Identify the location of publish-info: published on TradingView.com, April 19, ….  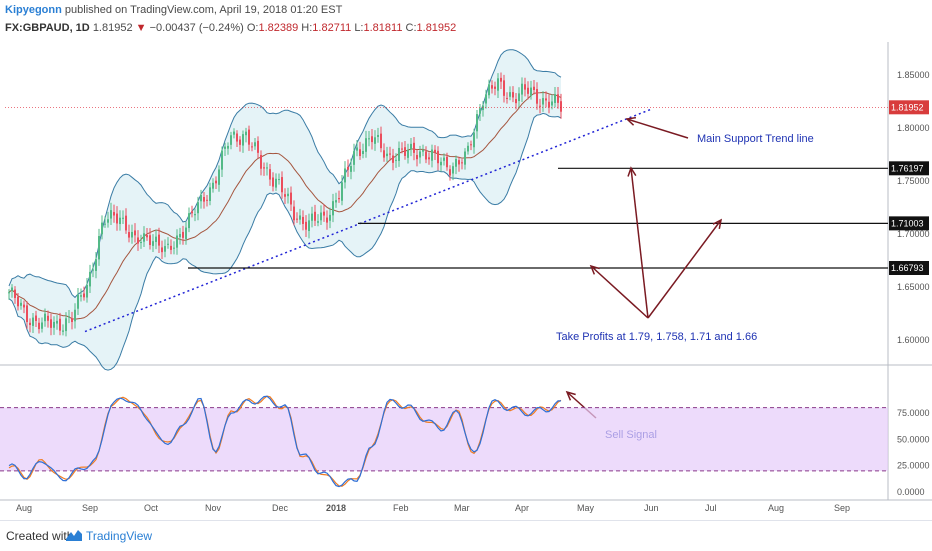
(203, 10).